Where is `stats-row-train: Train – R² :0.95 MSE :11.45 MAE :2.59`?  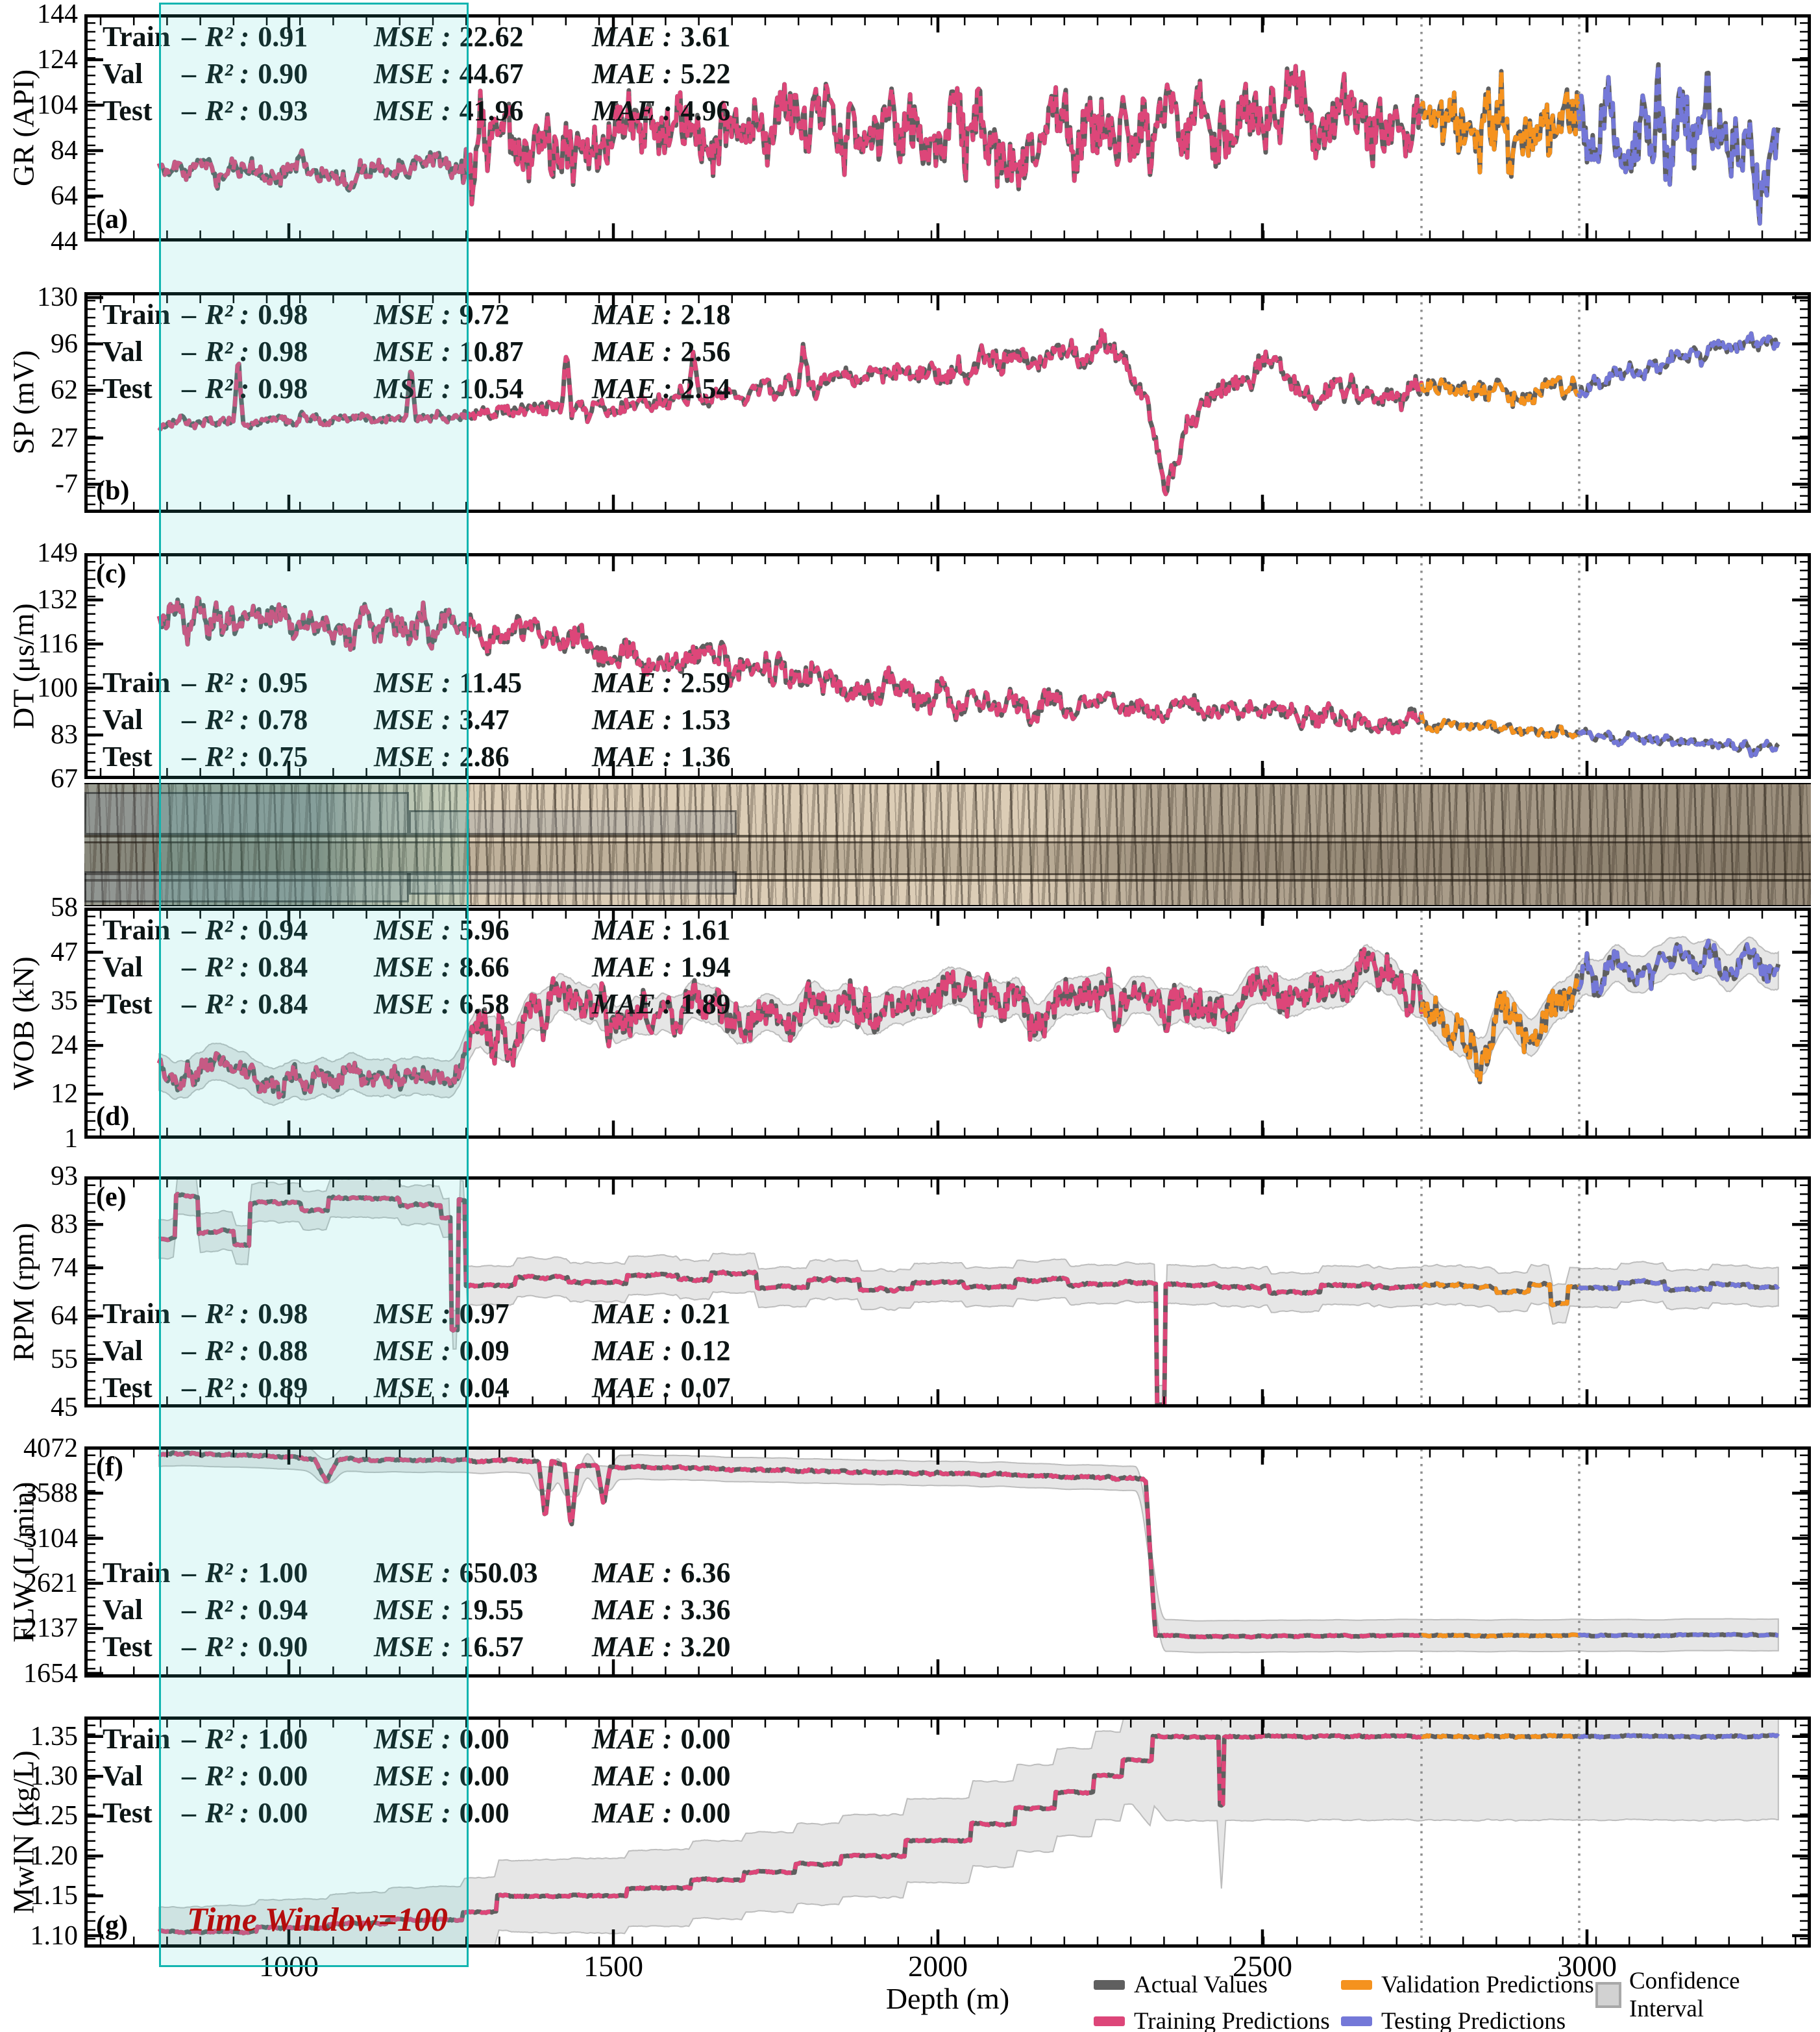 stats-row-train: Train – R² :0.95 MSE :11.45 MAE :2.59 is located at coordinates (417, 682).